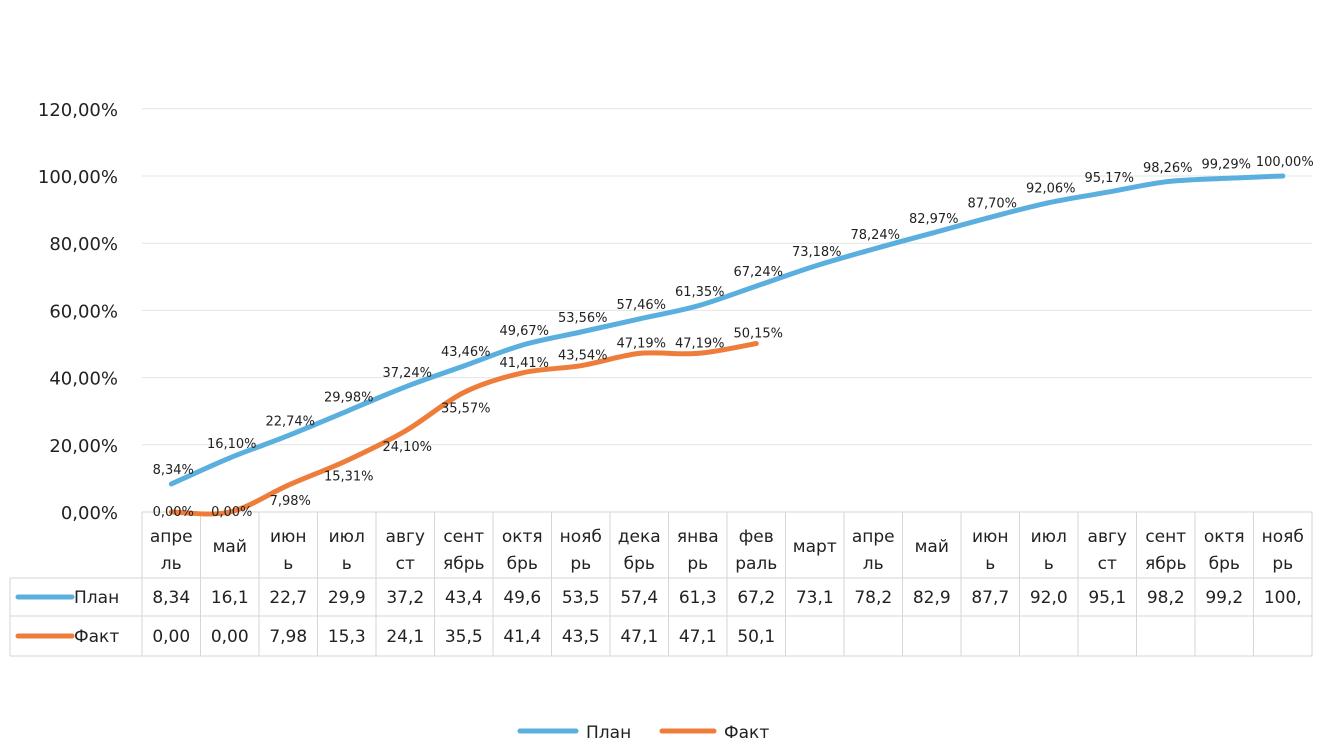 This screenshot has height=748, width=1332. I want to click on table-cell-value: 43,5, so click(581, 637).